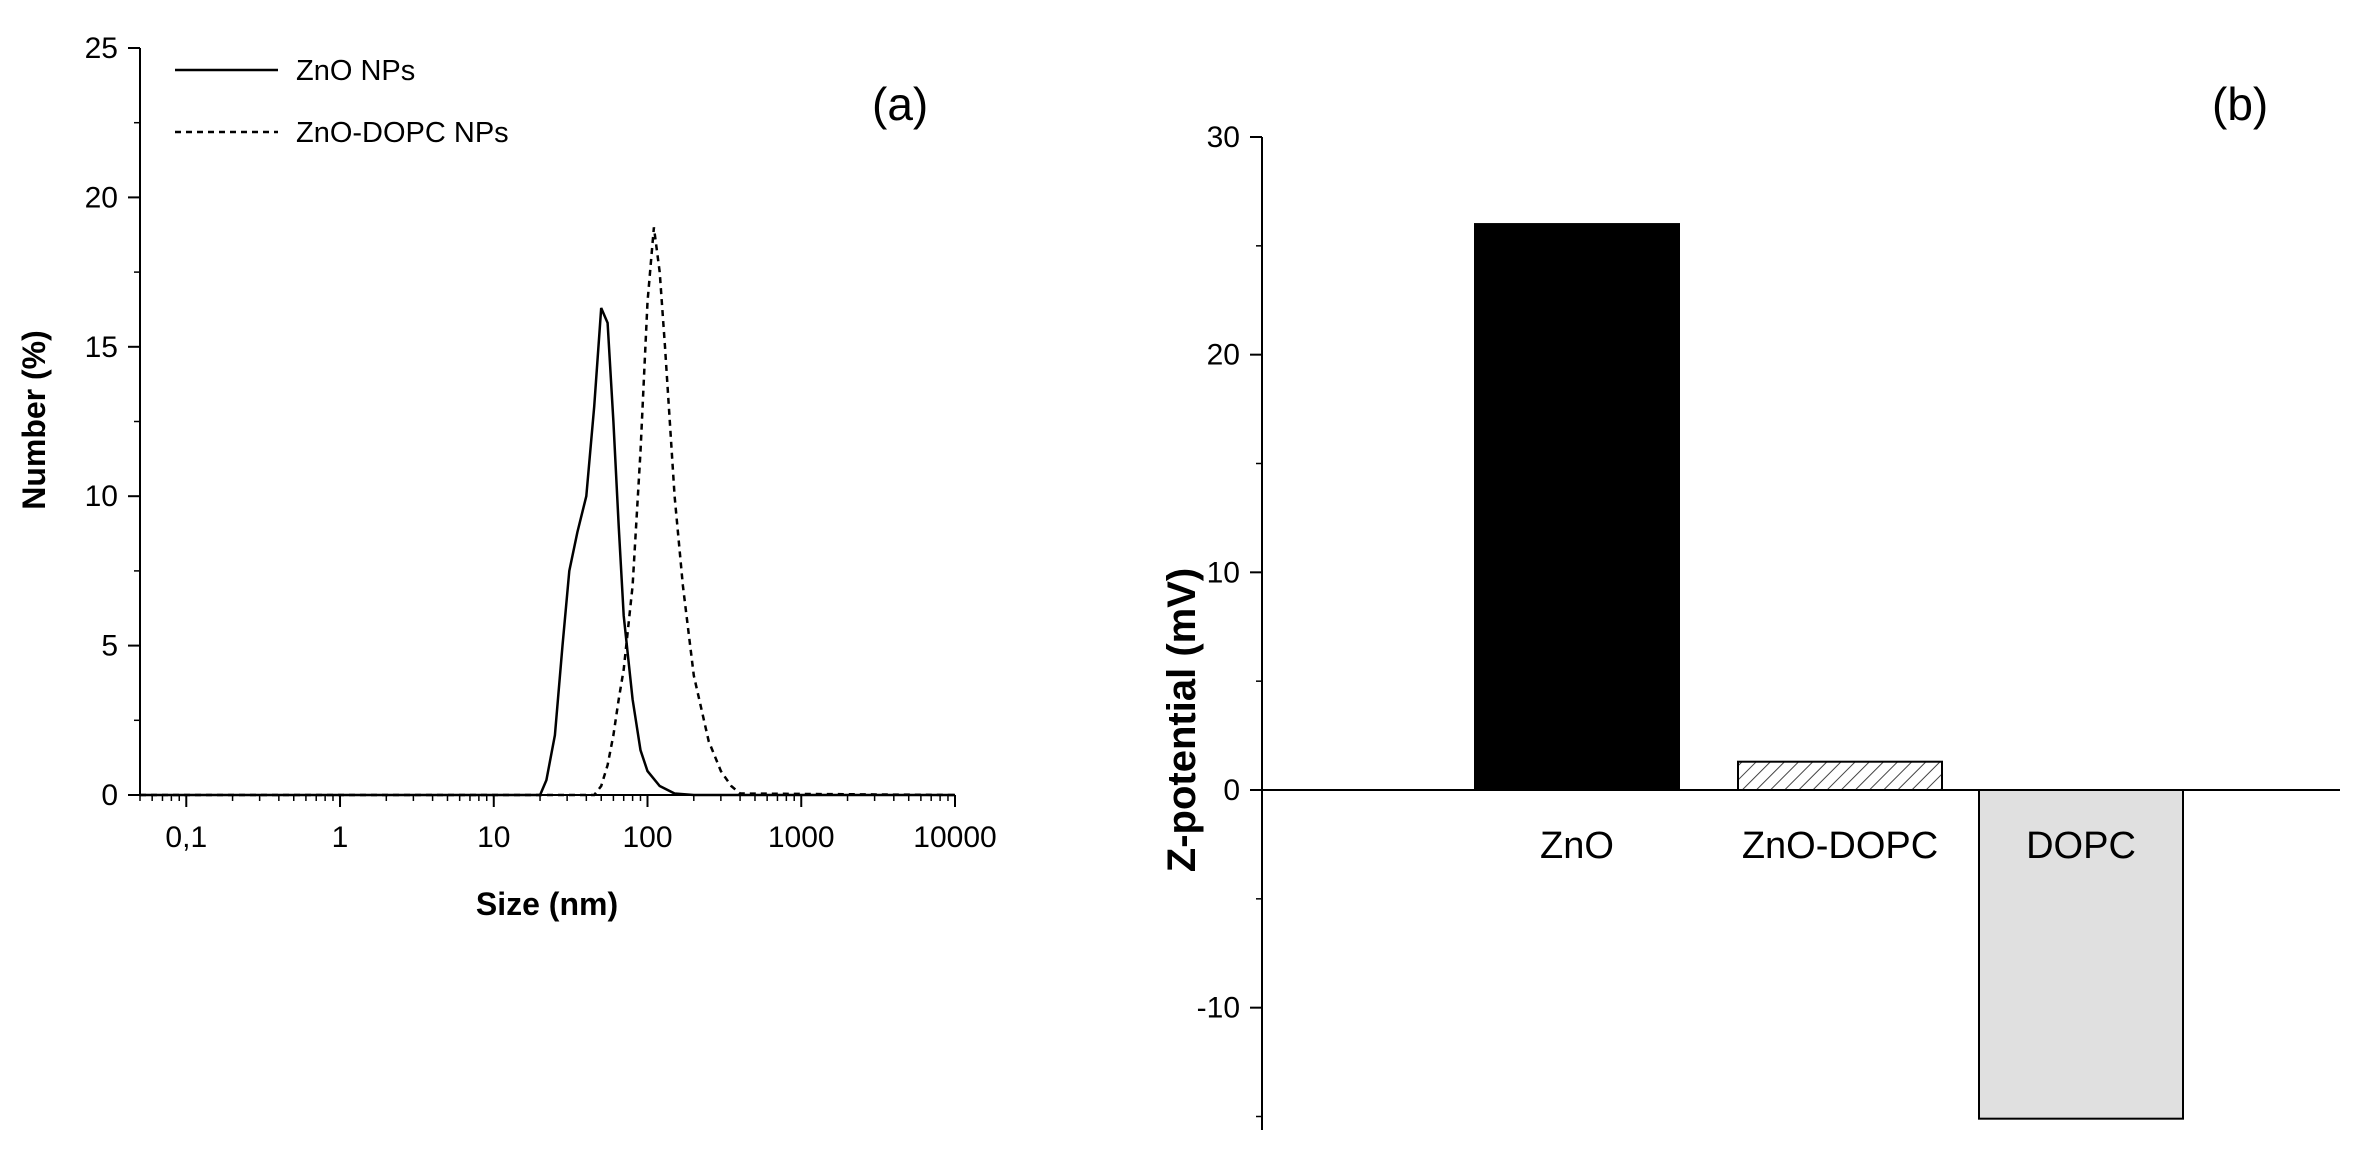  I want to click on bar-zno, so click(1577, 507).